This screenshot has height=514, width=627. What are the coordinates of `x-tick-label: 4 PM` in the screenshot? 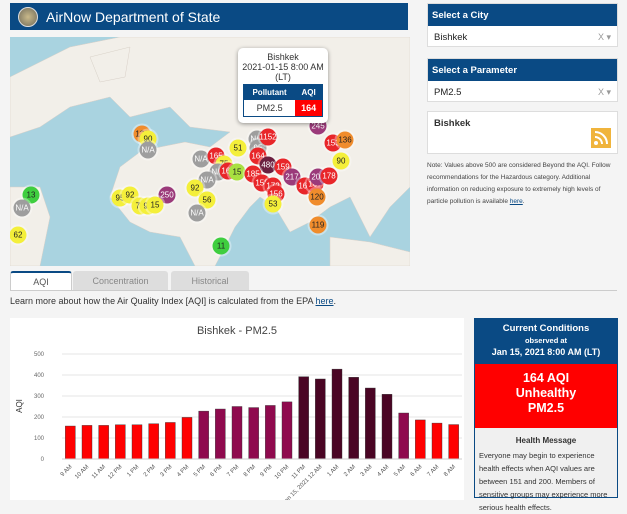 It's located at (183, 471).